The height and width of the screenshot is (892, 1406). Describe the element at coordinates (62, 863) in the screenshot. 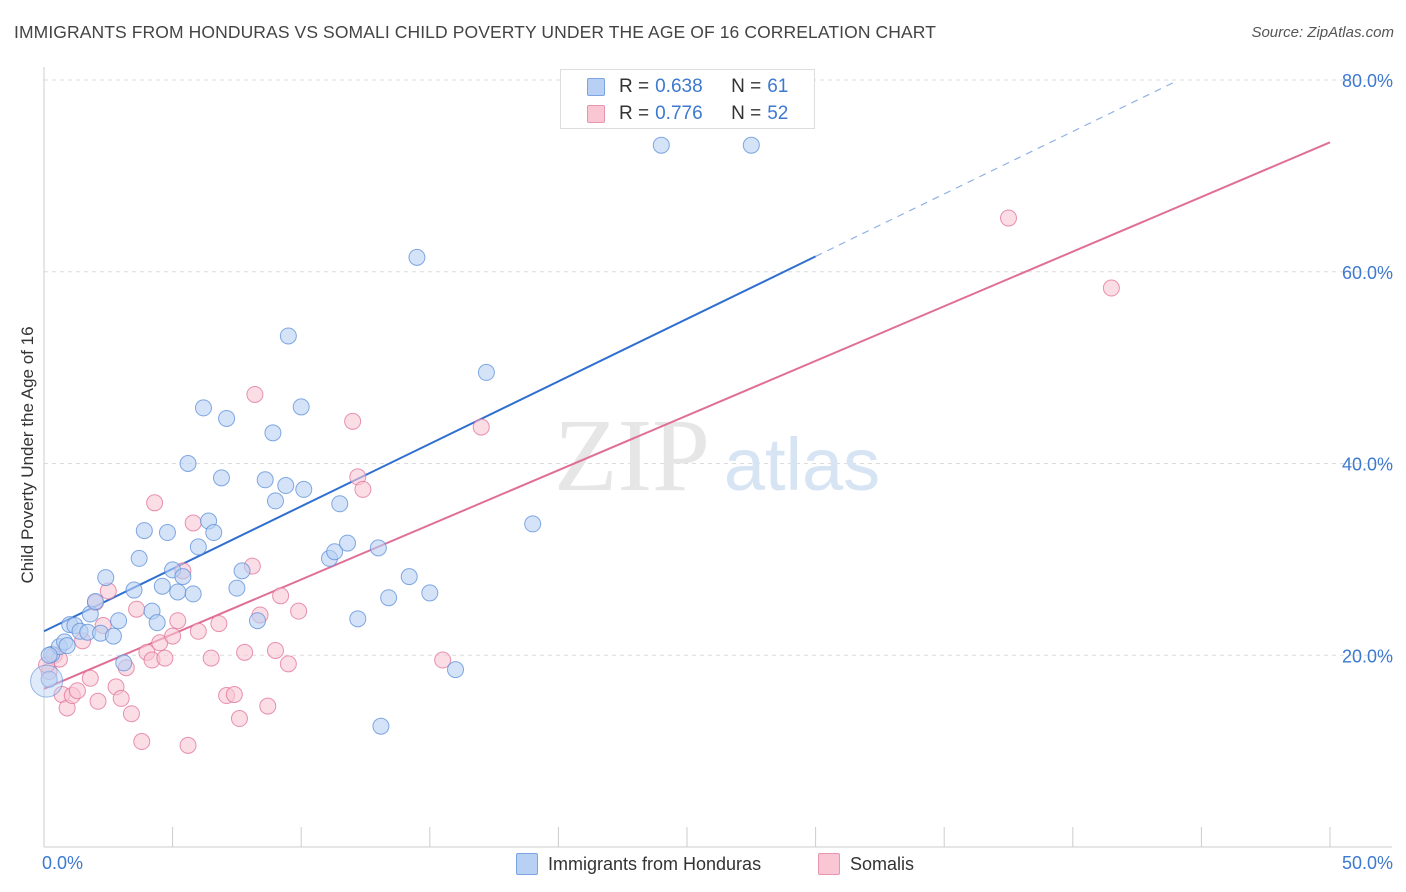

I see `x-tick-label: 0.0%` at that location.